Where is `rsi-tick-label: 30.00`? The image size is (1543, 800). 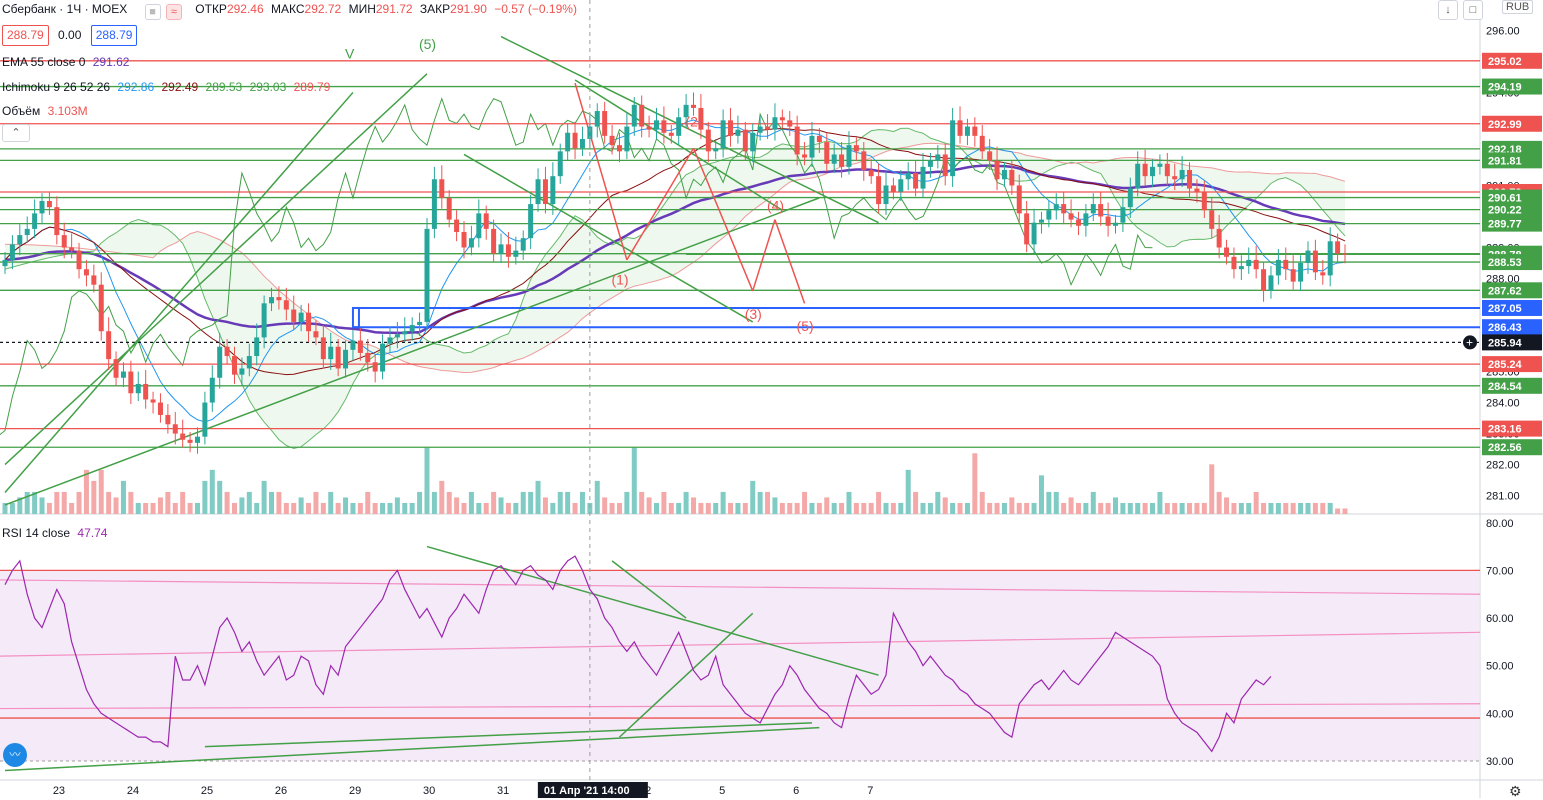 rsi-tick-label: 30.00 is located at coordinates (1500, 762).